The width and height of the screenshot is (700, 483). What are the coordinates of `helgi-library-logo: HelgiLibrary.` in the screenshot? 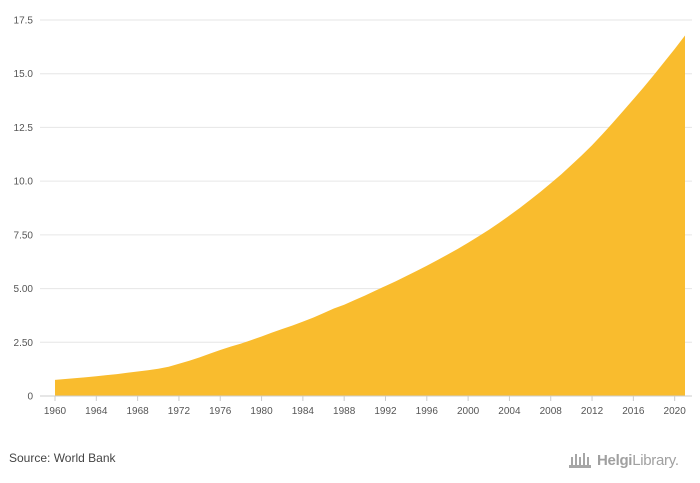 It's located at (630, 460).